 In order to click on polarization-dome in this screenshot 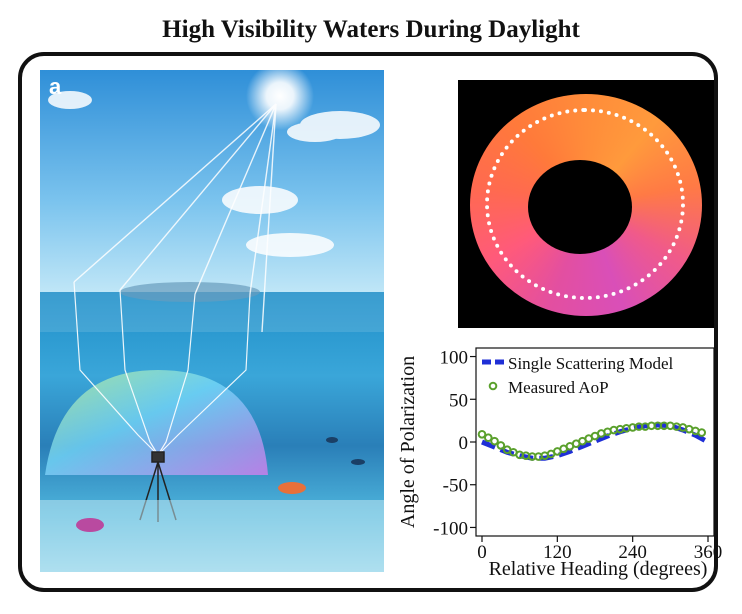, I will do `click(156, 422)`.